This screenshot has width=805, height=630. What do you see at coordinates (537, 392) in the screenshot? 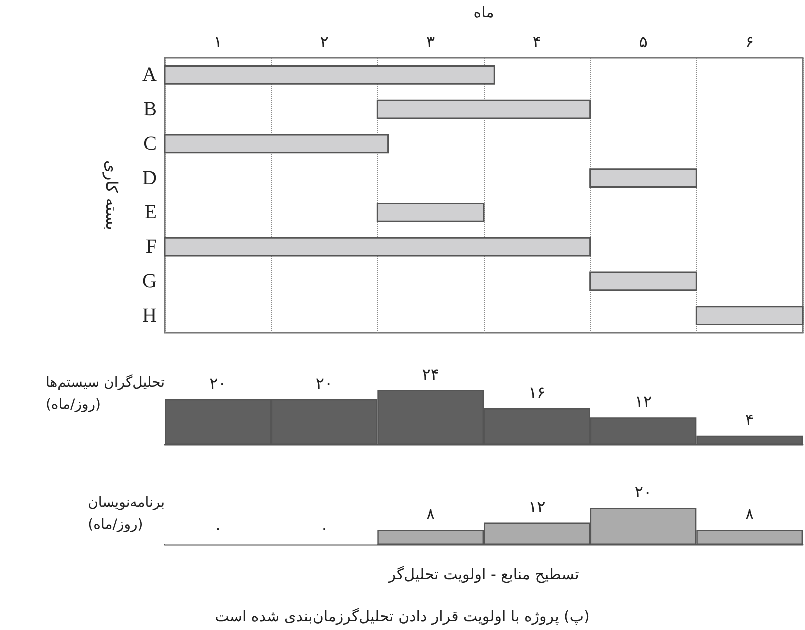
I see `data-label: ۱۶` at bounding box center [537, 392].